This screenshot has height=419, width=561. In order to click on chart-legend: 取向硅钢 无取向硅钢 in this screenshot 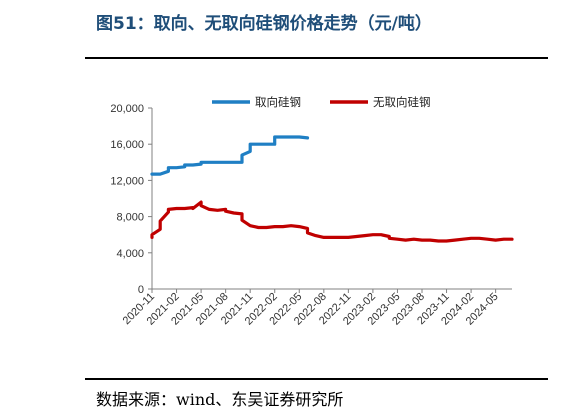, I will do `click(321, 102)`.